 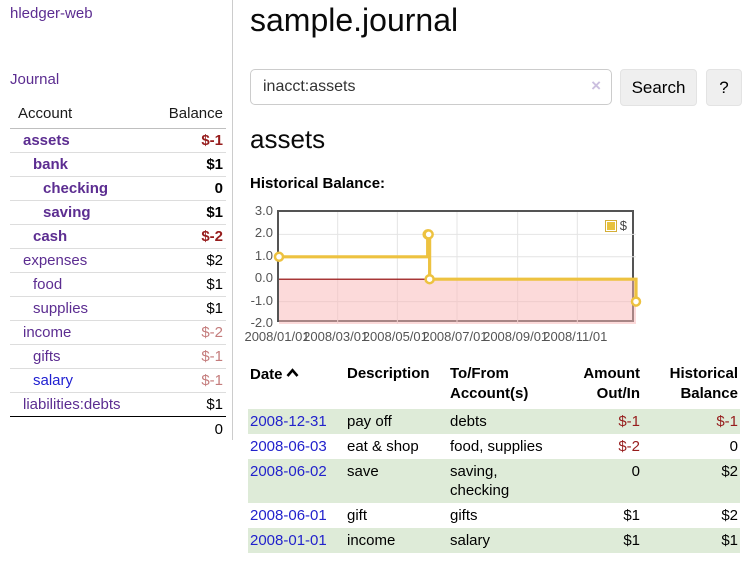 I want to click on y-tick-label: 0.0, so click(x=263, y=278).